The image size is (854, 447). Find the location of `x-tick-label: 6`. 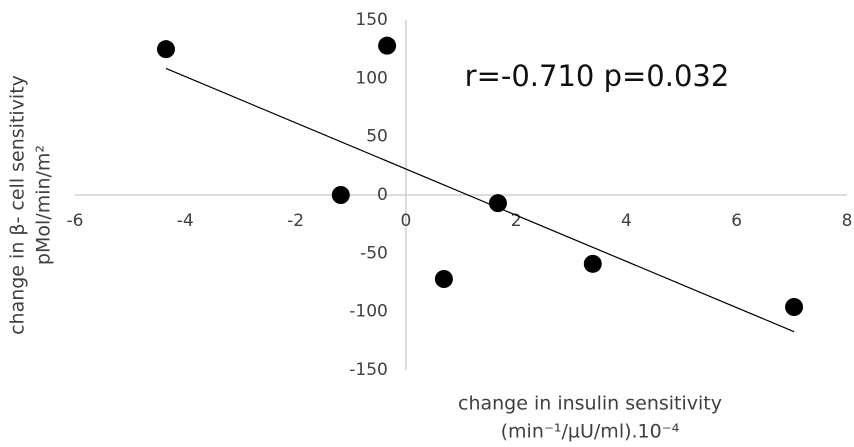

x-tick-label: 6 is located at coordinates (736, 221).